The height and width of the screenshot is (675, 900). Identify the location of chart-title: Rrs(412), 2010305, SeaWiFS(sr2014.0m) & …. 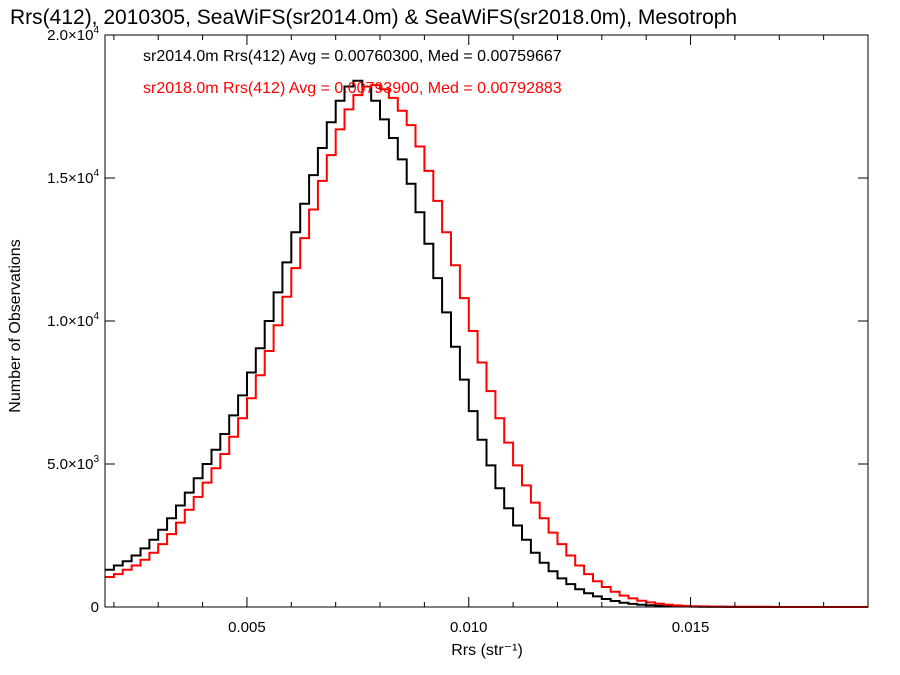
(373, 17).